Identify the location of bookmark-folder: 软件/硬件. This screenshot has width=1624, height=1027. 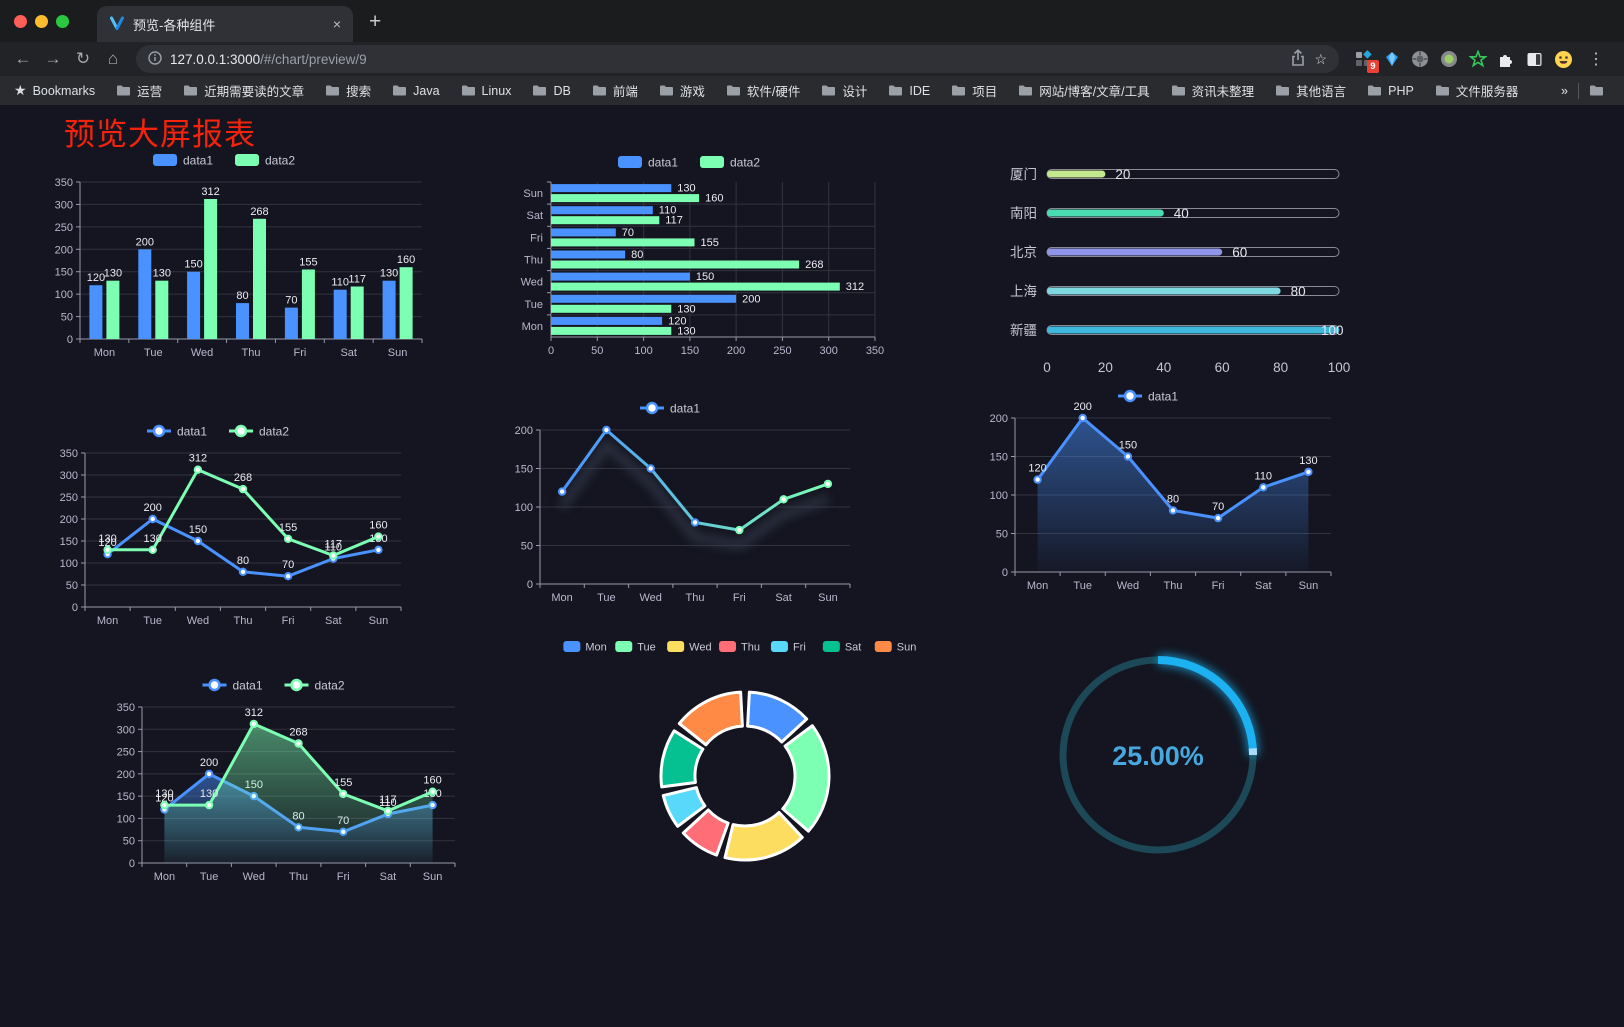
(763, 90).